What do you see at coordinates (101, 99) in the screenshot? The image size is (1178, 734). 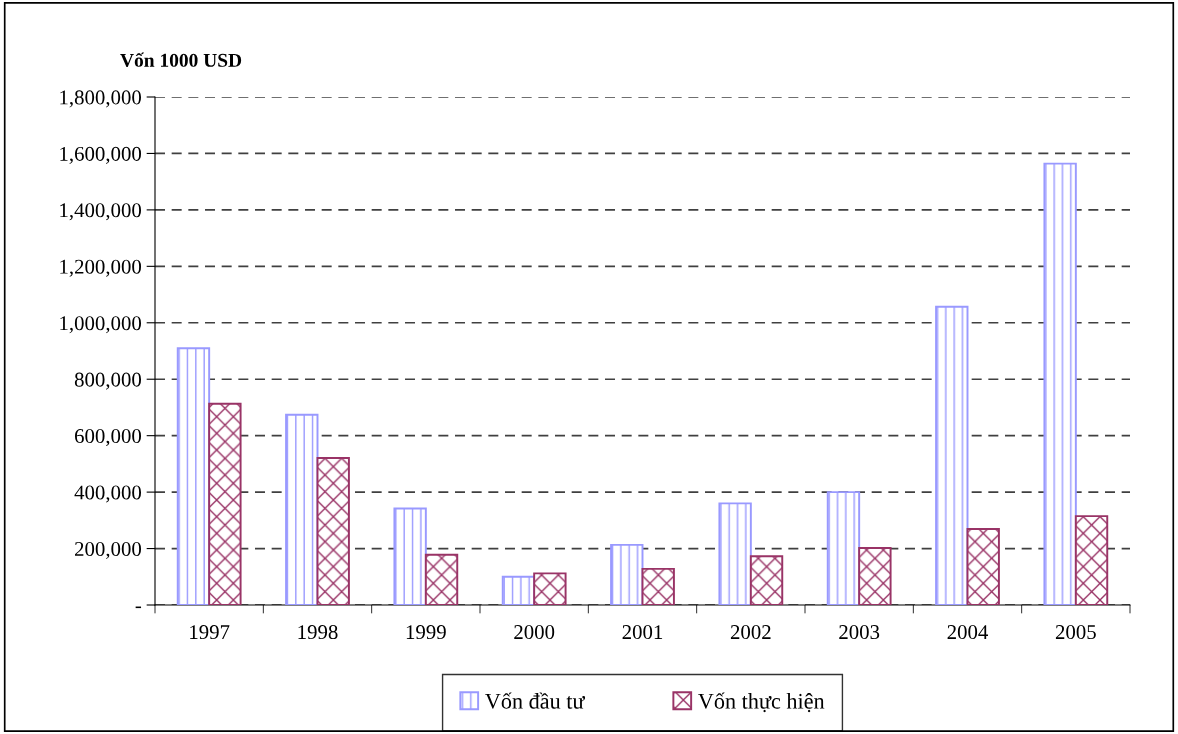 I see `y-tick-label: 1,800,000` at bounding box center [101, 99].